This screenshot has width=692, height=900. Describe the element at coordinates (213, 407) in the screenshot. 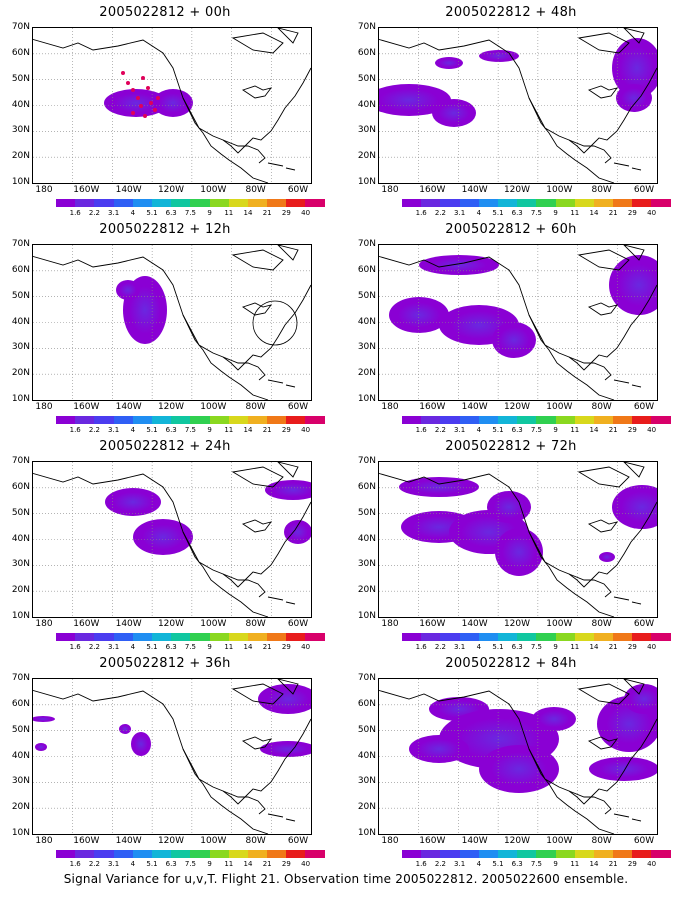

I see `lon-label: 100W` at that location.